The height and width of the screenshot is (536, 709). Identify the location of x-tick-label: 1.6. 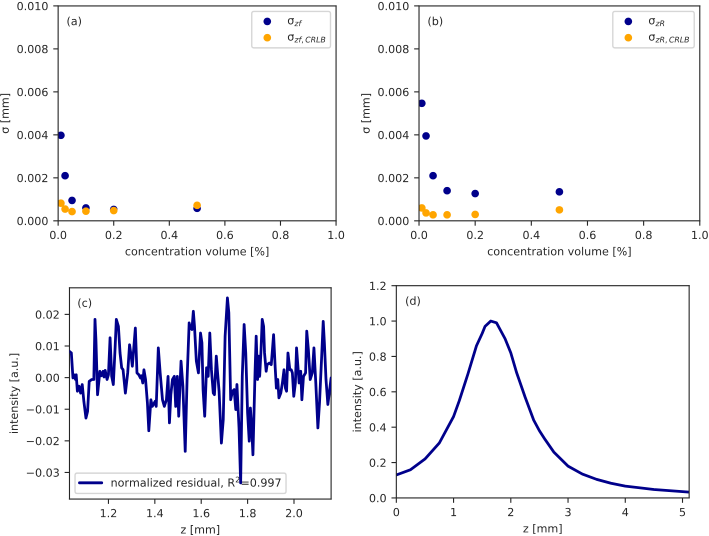
(202, 513).